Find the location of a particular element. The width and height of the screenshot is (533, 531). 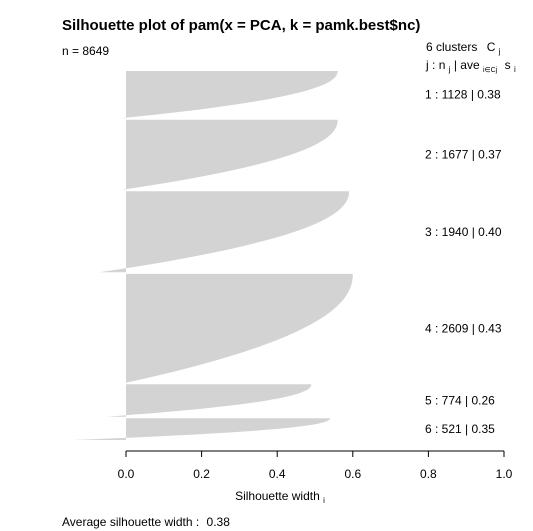

x-tick-label: 0.8 is located at coordinates (428, 474).